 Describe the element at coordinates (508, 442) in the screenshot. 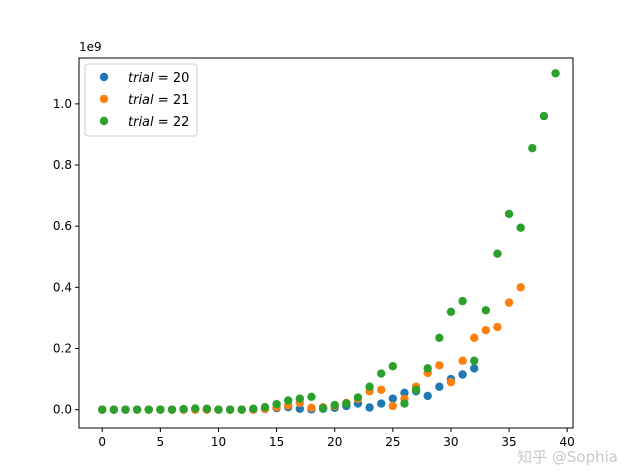

I see `x-tick-label: 35` at that location.